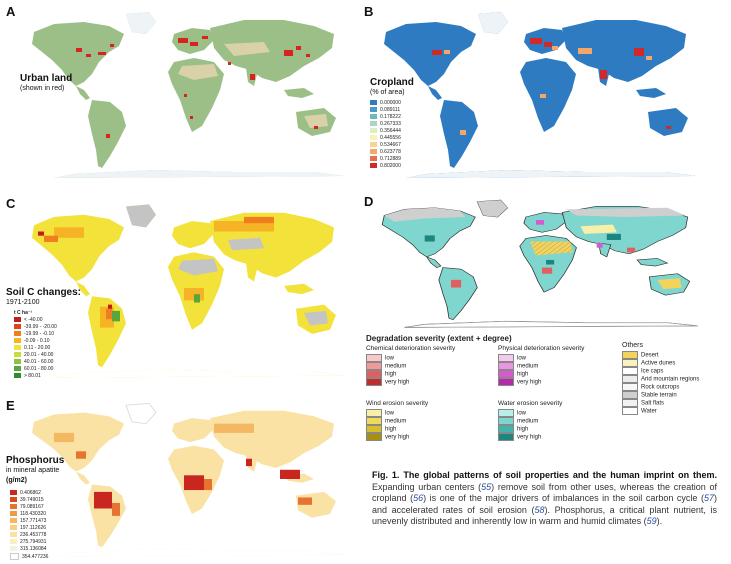 The width and height of the screenshot is (731, 564). I want to click on panel-letter-b: B, so click(369, 11).